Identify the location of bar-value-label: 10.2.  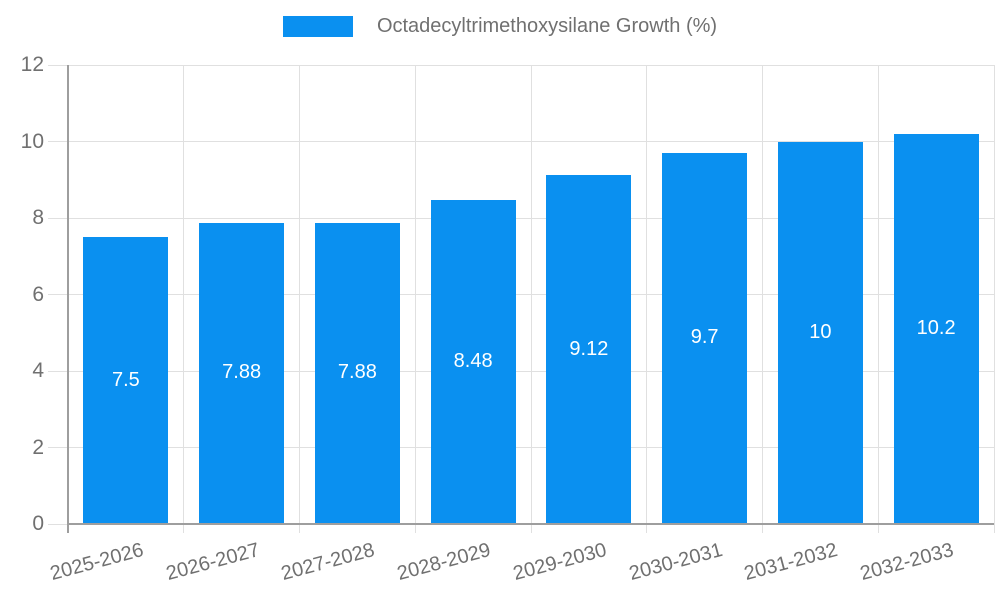
(936, 327).